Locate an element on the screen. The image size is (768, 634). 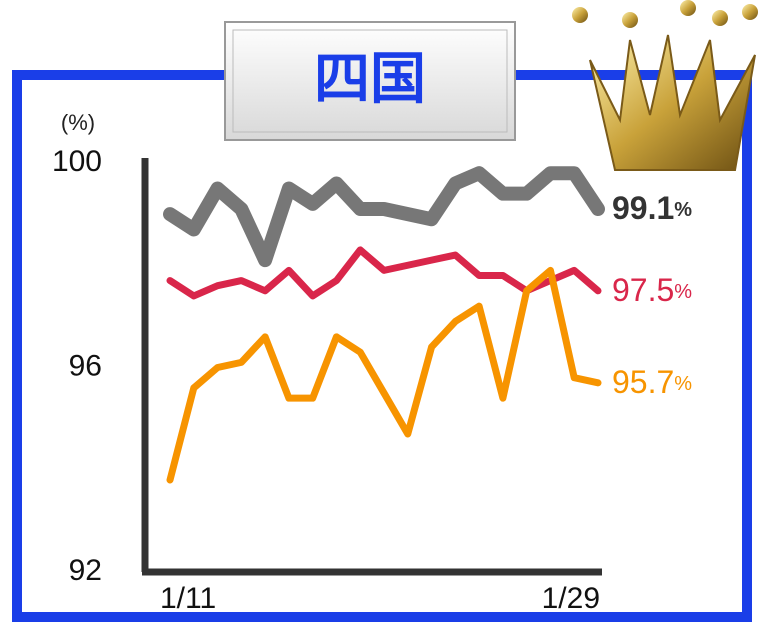
crown is located at coordinates (665, 85).